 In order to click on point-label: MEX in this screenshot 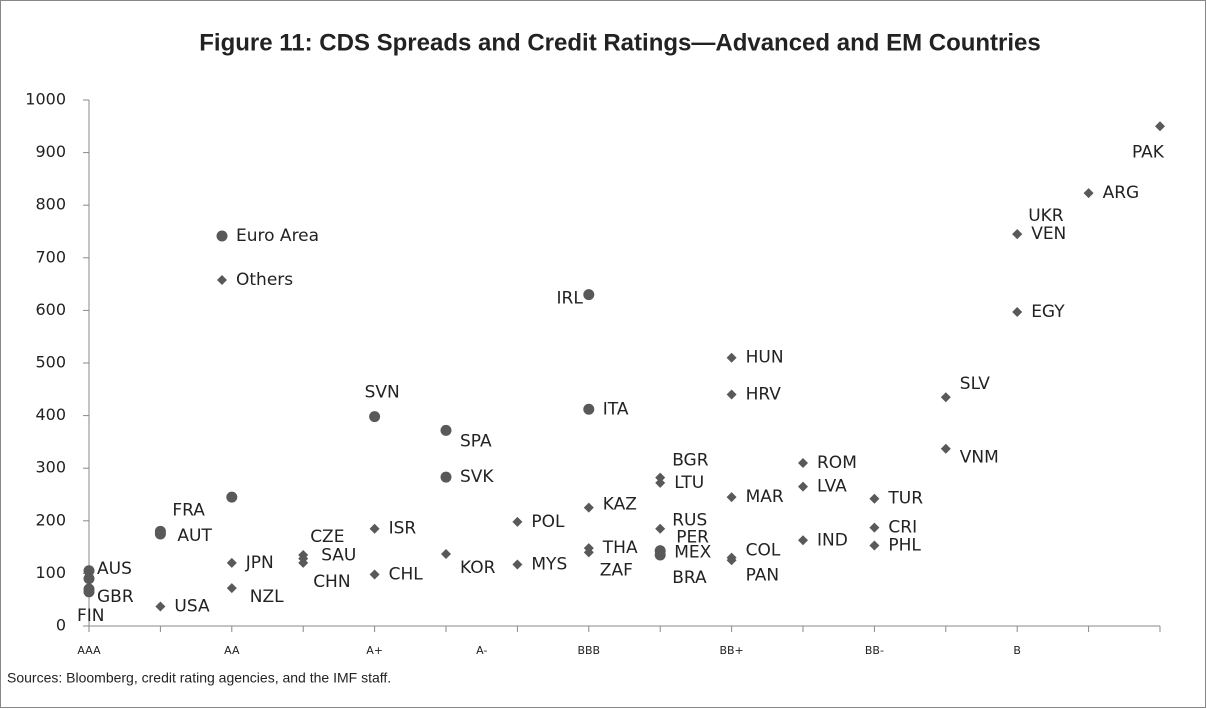, I will do `click(692, 552)`.